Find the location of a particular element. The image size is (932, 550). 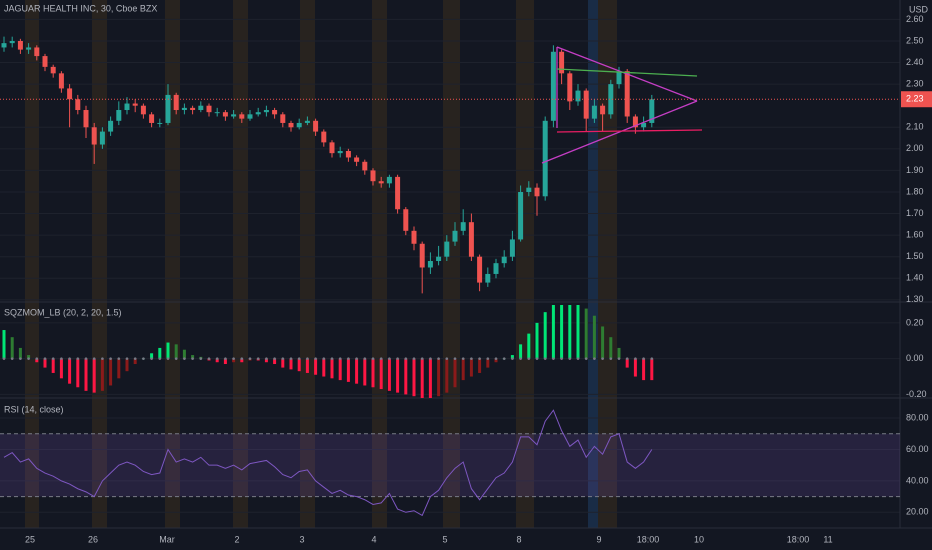

rsi-line is located at coordinates (328, 463).